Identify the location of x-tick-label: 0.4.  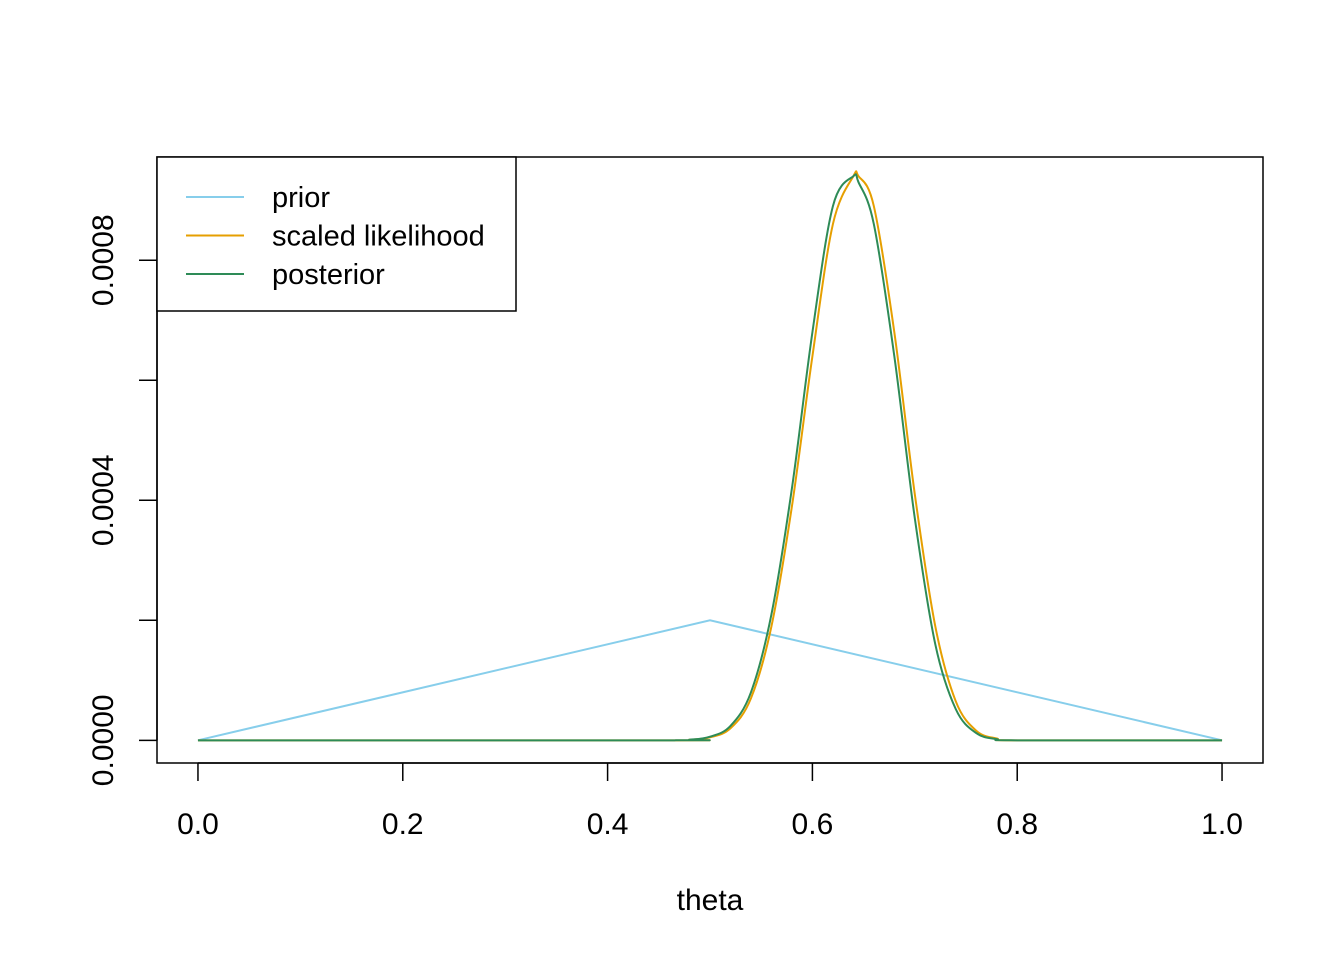
(608, 824).